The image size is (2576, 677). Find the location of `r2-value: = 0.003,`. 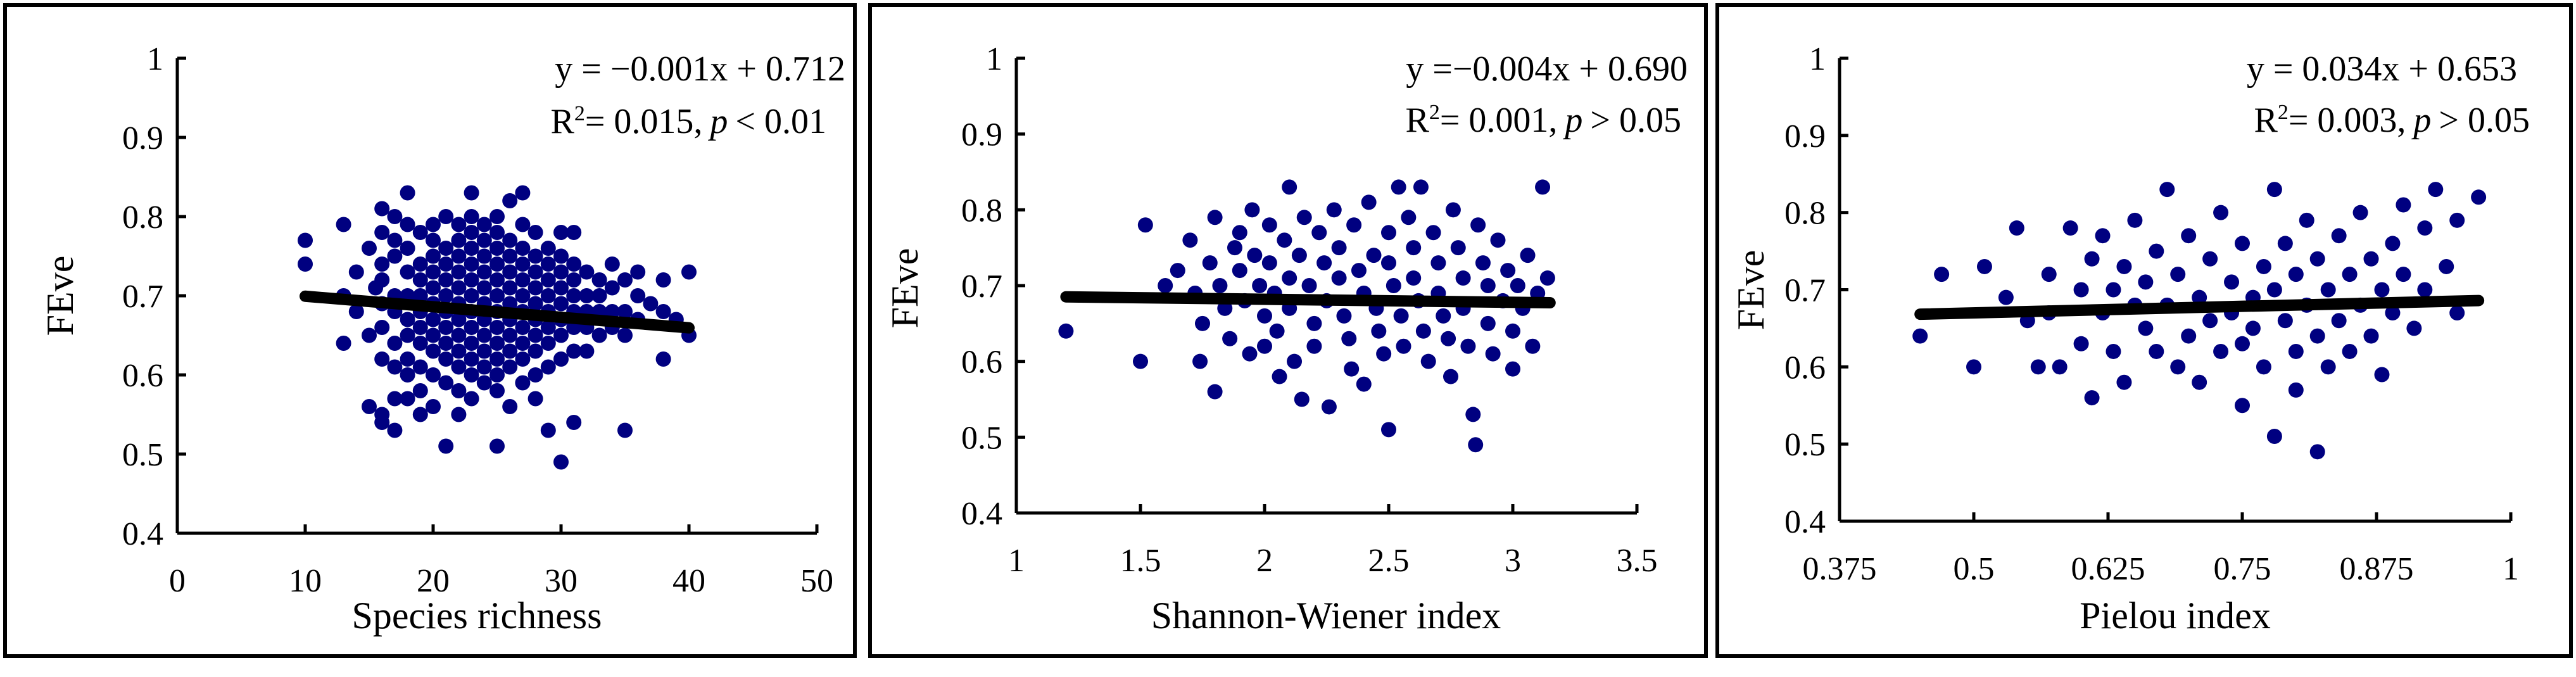

r2-value: = 0.003, is located at coordinates (2347, 120).